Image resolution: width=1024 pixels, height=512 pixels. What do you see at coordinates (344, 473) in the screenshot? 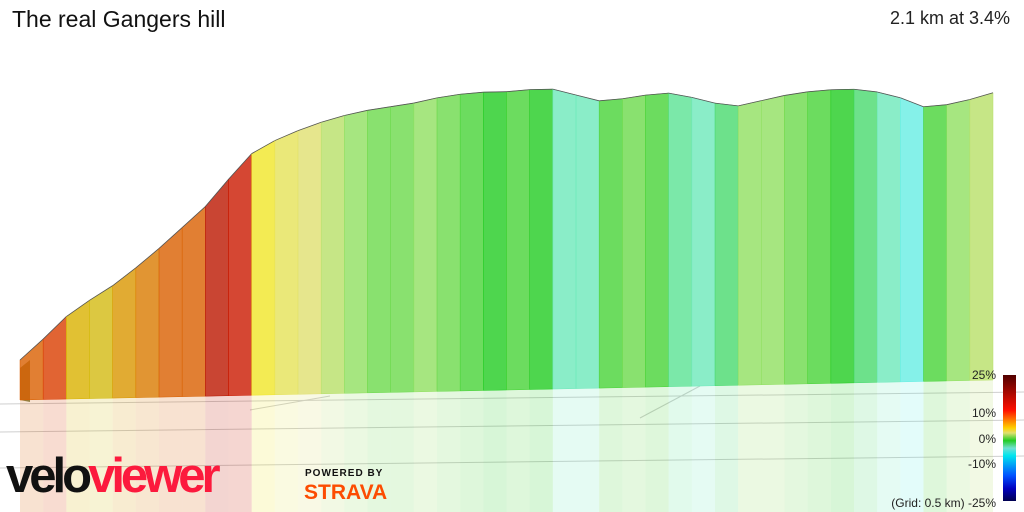
I see `powered-by-label: POWERED BY` at bounding box center [344, 473].